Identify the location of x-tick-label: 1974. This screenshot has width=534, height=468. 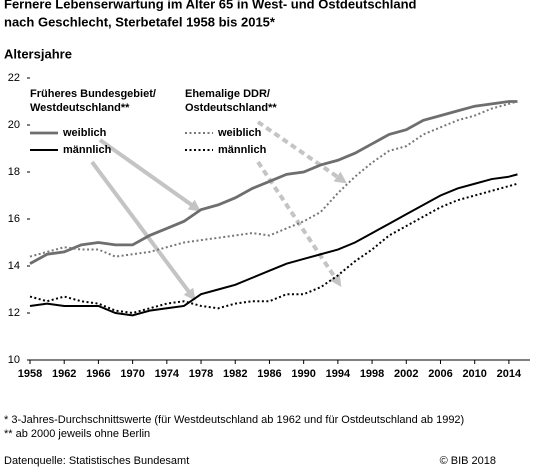
(167, 374).